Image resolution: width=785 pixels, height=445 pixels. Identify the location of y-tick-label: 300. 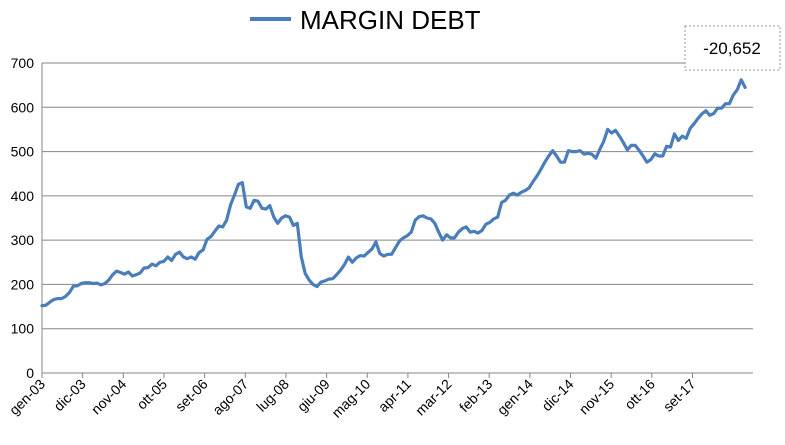
(23, 240).